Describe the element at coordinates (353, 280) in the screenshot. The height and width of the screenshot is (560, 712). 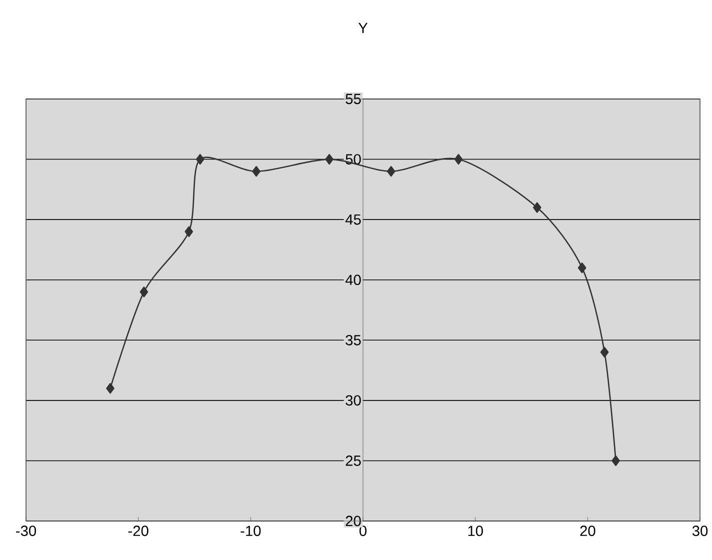
I see `y-tick-label: 40` at that location.